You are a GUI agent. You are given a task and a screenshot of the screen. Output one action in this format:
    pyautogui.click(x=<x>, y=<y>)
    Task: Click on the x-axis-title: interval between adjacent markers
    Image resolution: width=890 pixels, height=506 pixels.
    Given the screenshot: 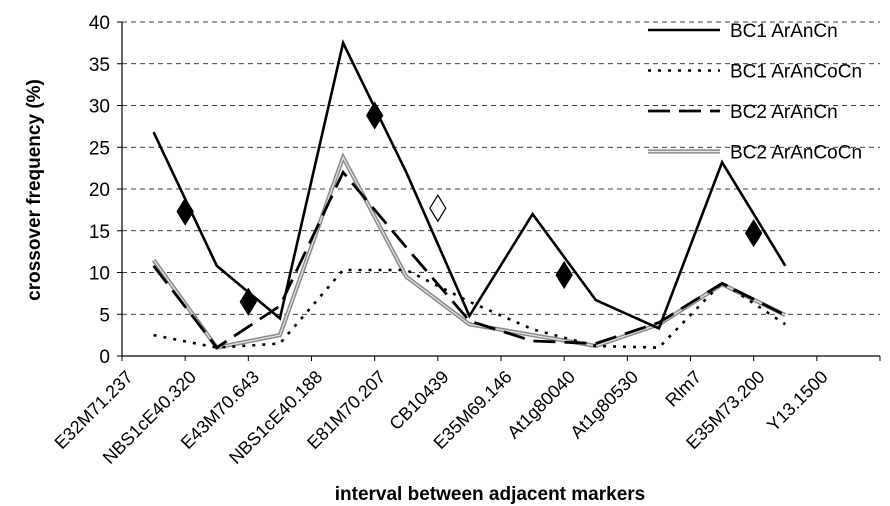 What is the action you would take?
    pyautogui.click(x=490, y=494)
    